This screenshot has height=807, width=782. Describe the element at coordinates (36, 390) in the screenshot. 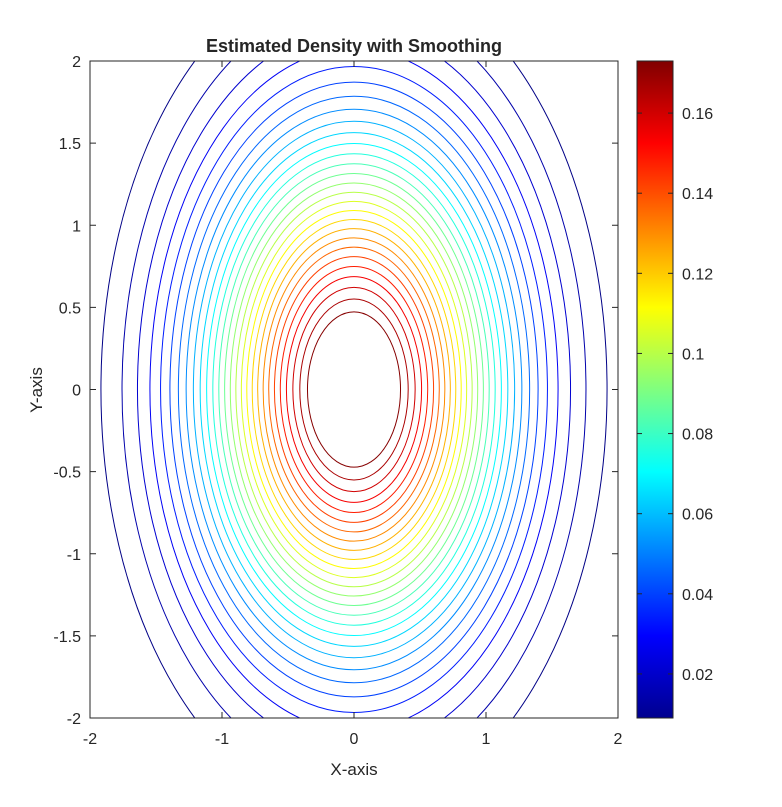

I see `y-axis-label: Y-axis` at that location.